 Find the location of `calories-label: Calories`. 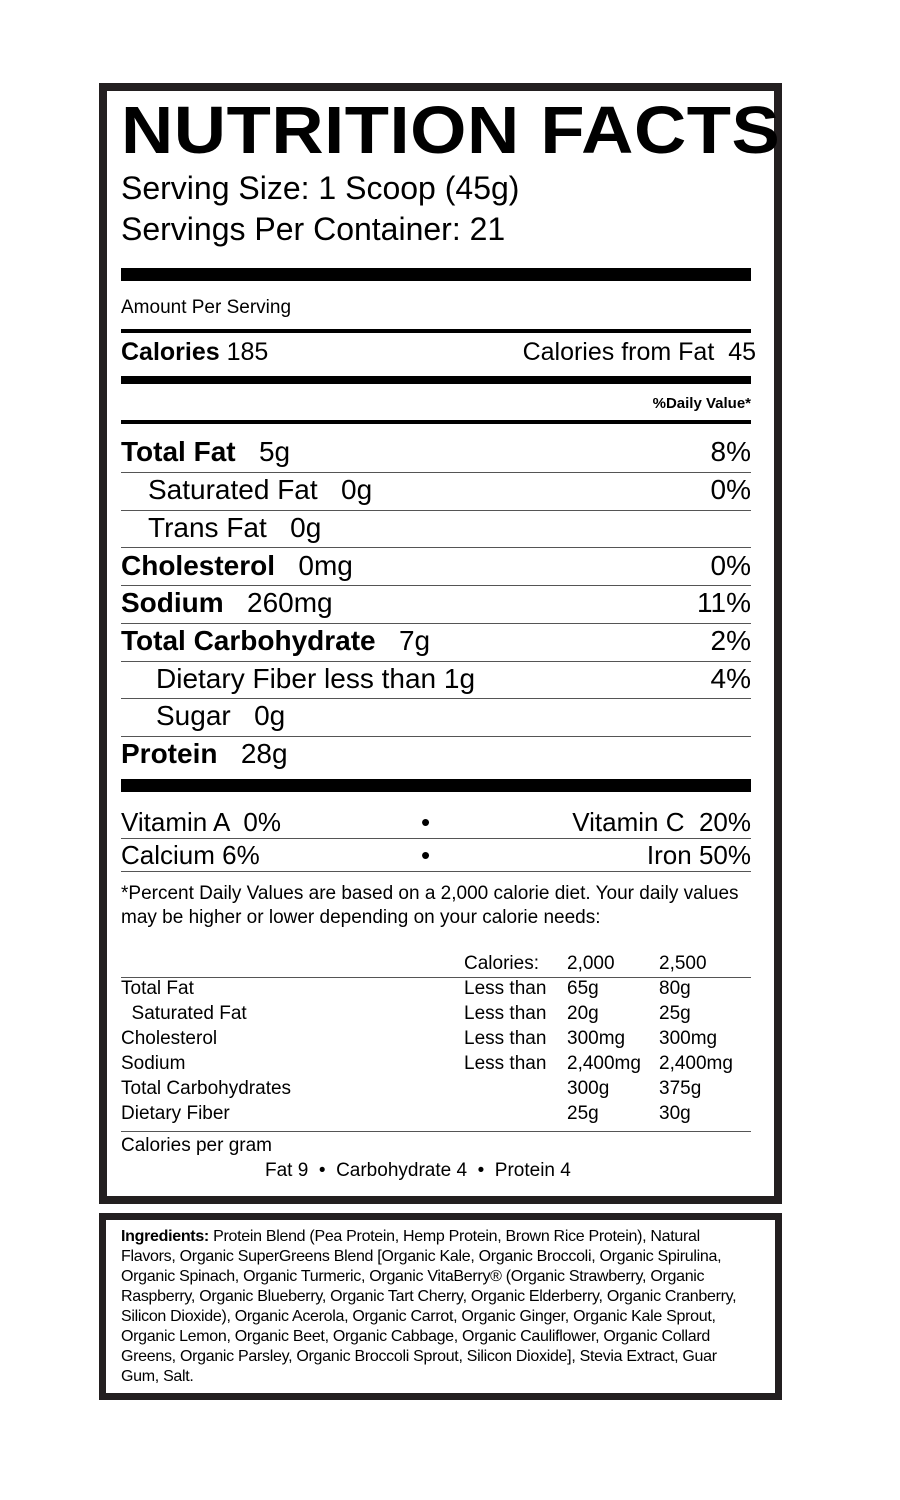

calories-label: Calories is located at coordinates (170, 351).